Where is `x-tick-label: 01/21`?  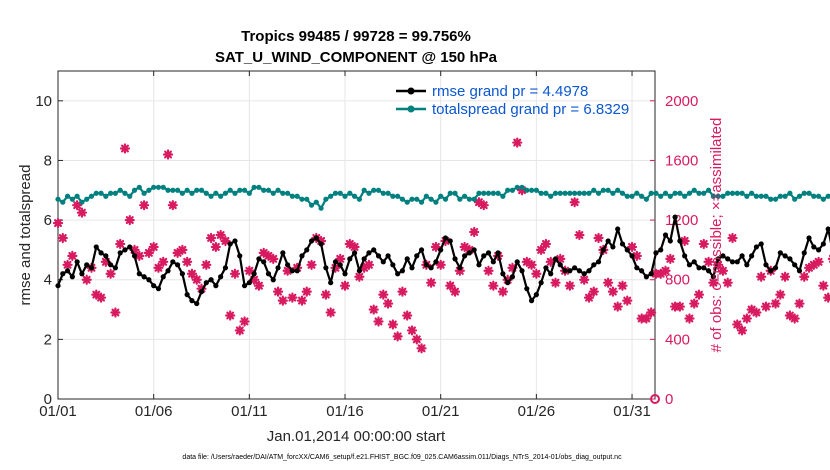
x-tick-label: 01/21 is located at coordinates (441, 411).